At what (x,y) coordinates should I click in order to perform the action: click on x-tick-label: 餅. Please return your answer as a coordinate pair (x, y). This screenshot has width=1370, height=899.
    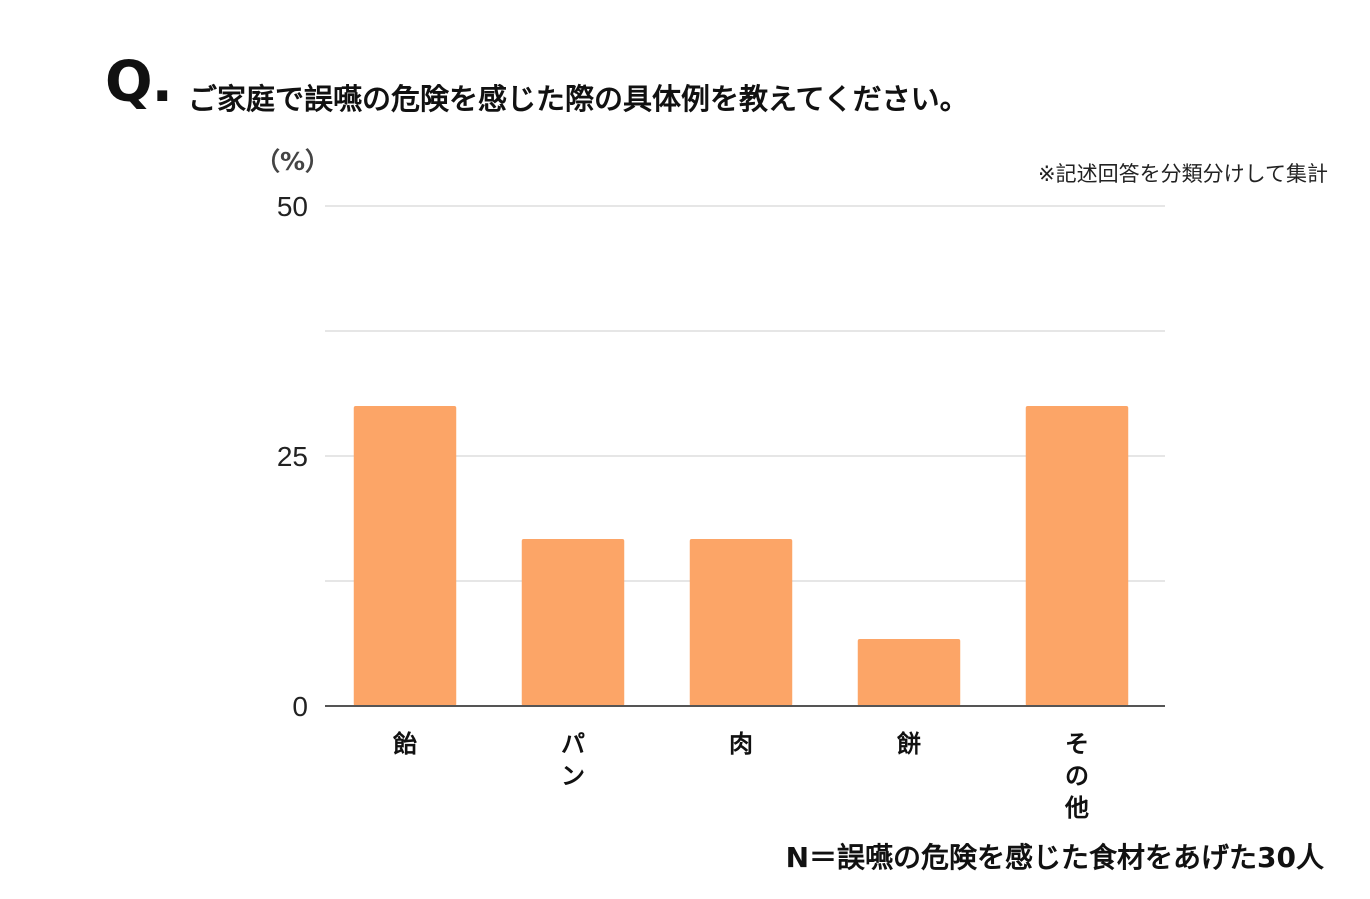
    Looking at the image, I should click on (909, 744).